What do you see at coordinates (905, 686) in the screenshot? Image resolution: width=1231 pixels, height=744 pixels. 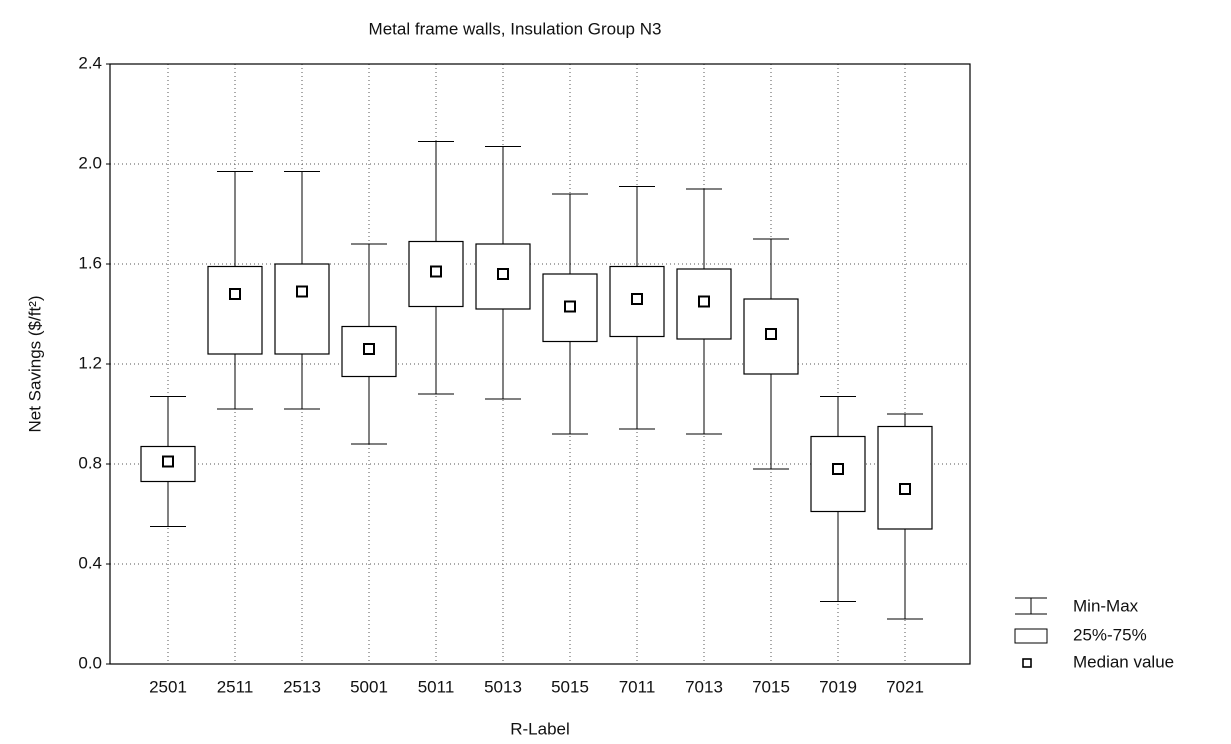 I see `x-tick-label: 7021` at bounding box center [905, 686].